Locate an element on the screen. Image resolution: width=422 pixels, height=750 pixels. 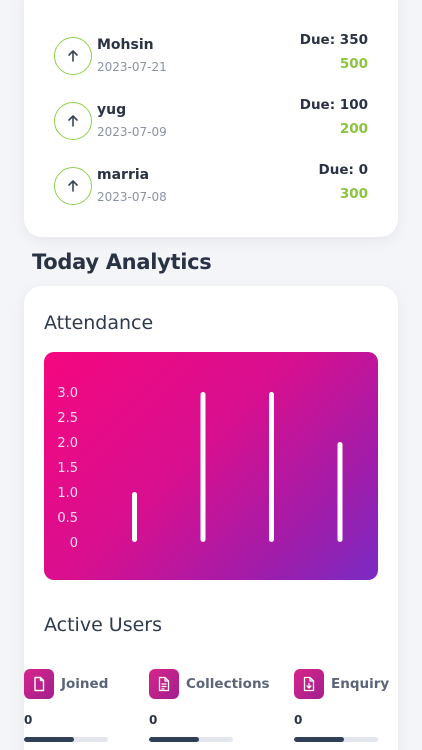
stat-label: Joined is located at coordinates (85, 684).